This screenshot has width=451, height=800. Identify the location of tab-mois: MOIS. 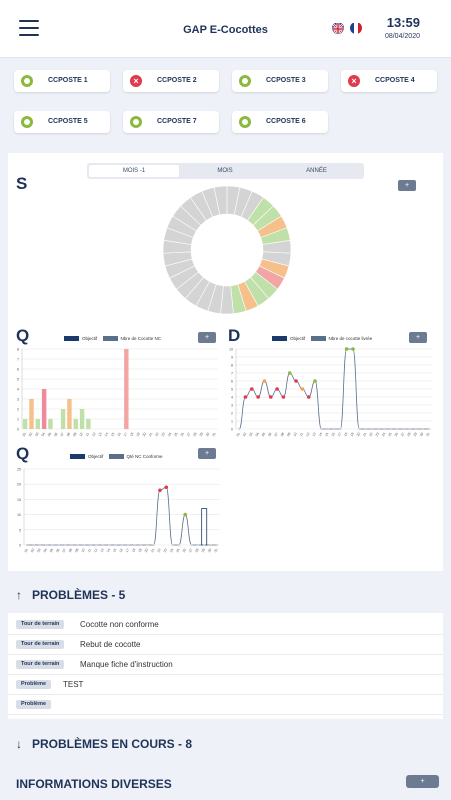
(225, 171).